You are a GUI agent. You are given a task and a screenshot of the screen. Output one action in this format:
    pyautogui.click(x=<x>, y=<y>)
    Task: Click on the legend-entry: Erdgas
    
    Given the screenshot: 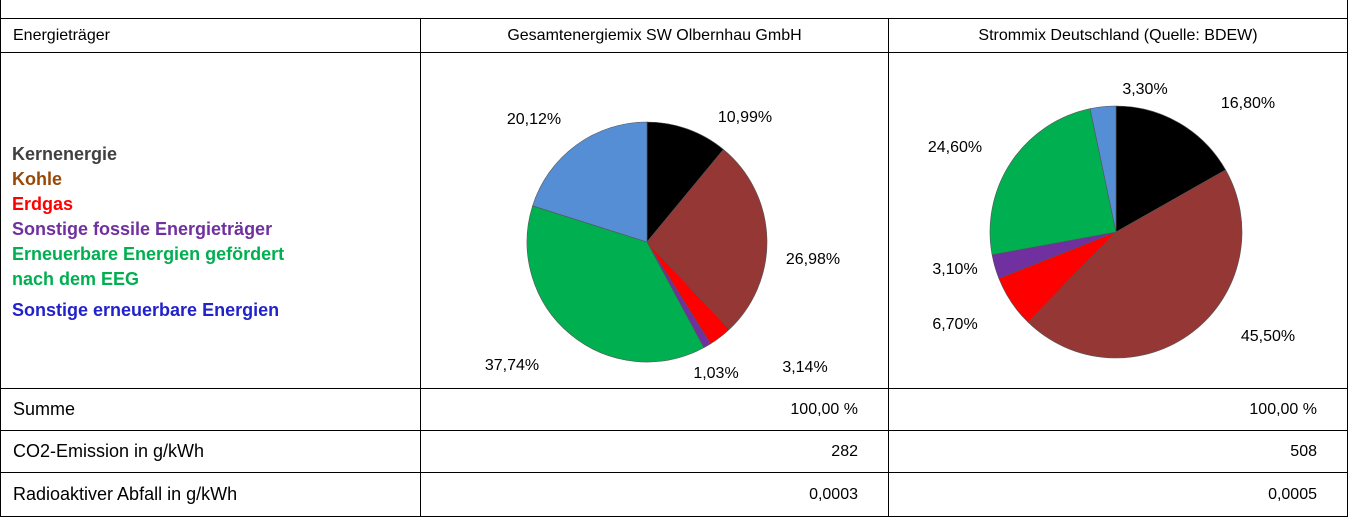 What is the action you would take?
    pyautogui.click(x=43, y=204)
    